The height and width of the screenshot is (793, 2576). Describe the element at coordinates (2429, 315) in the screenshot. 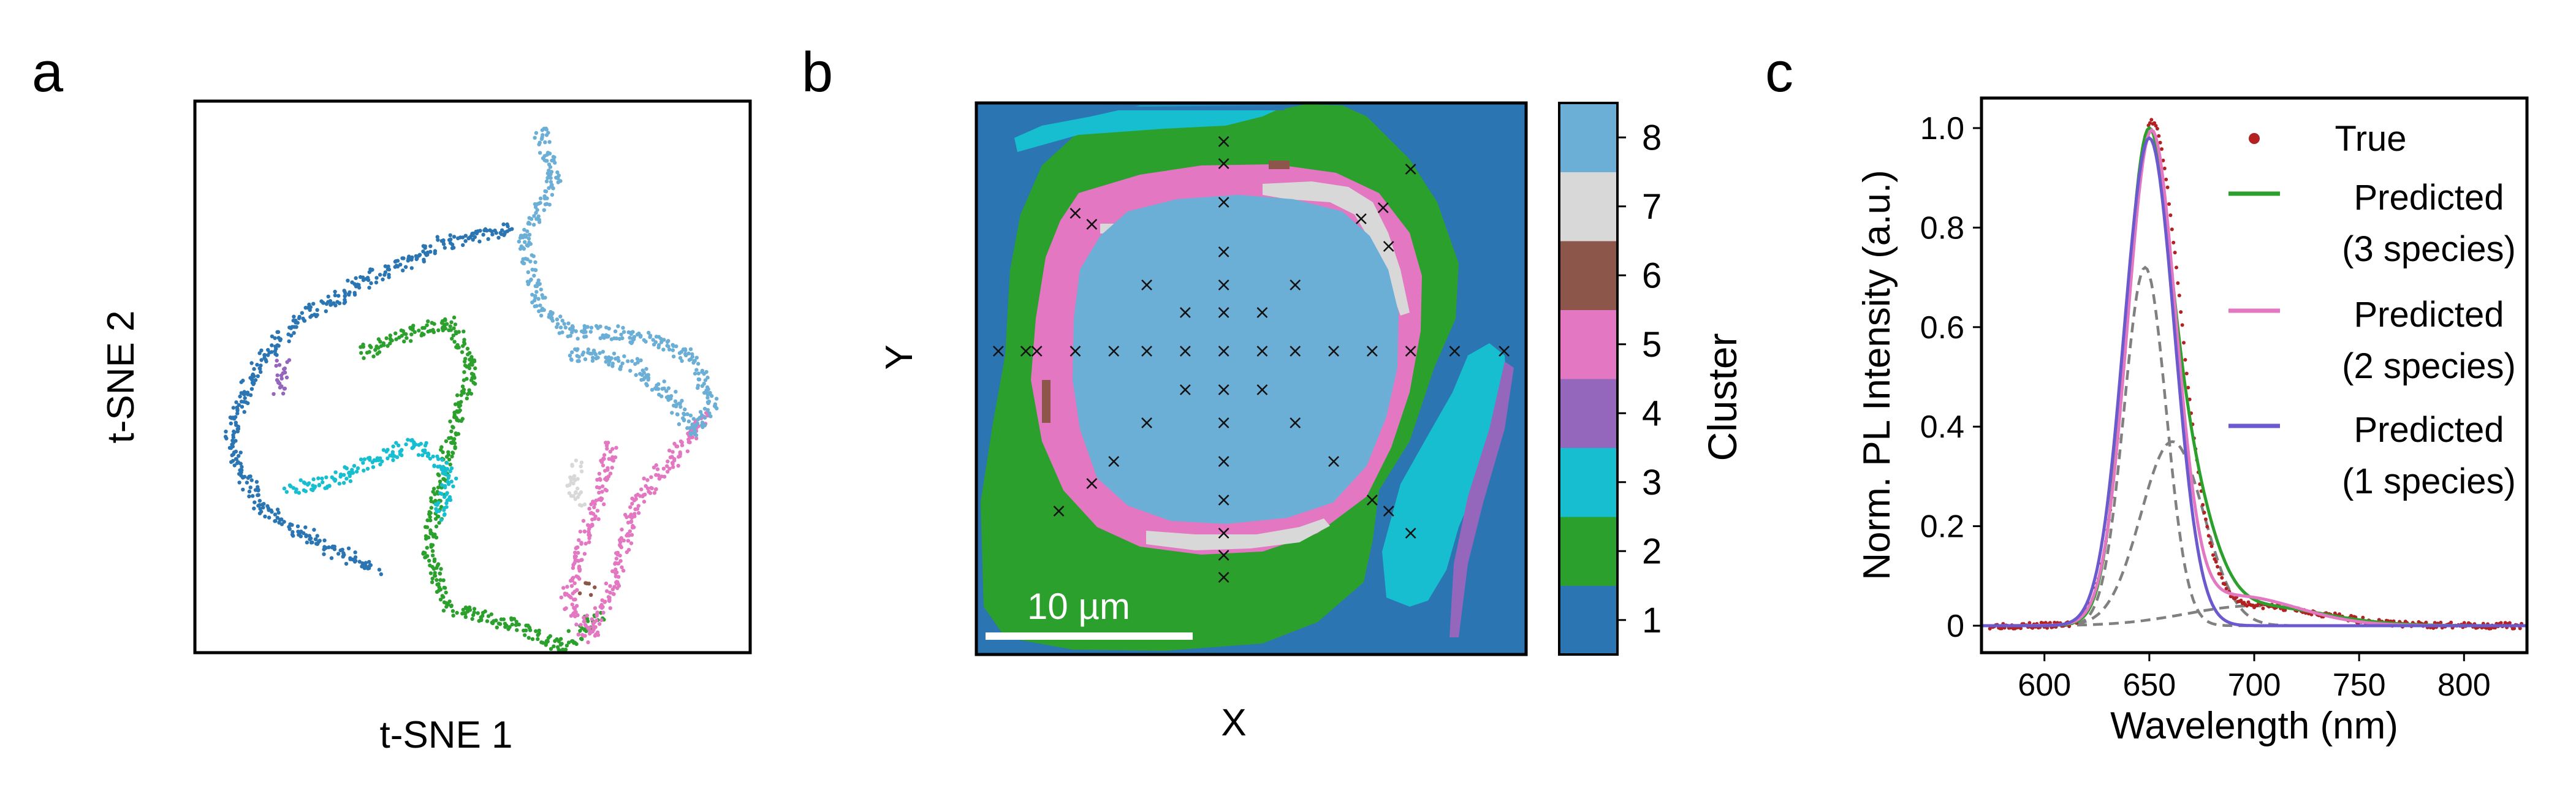

I see `legend-label: Predicted` at that location.